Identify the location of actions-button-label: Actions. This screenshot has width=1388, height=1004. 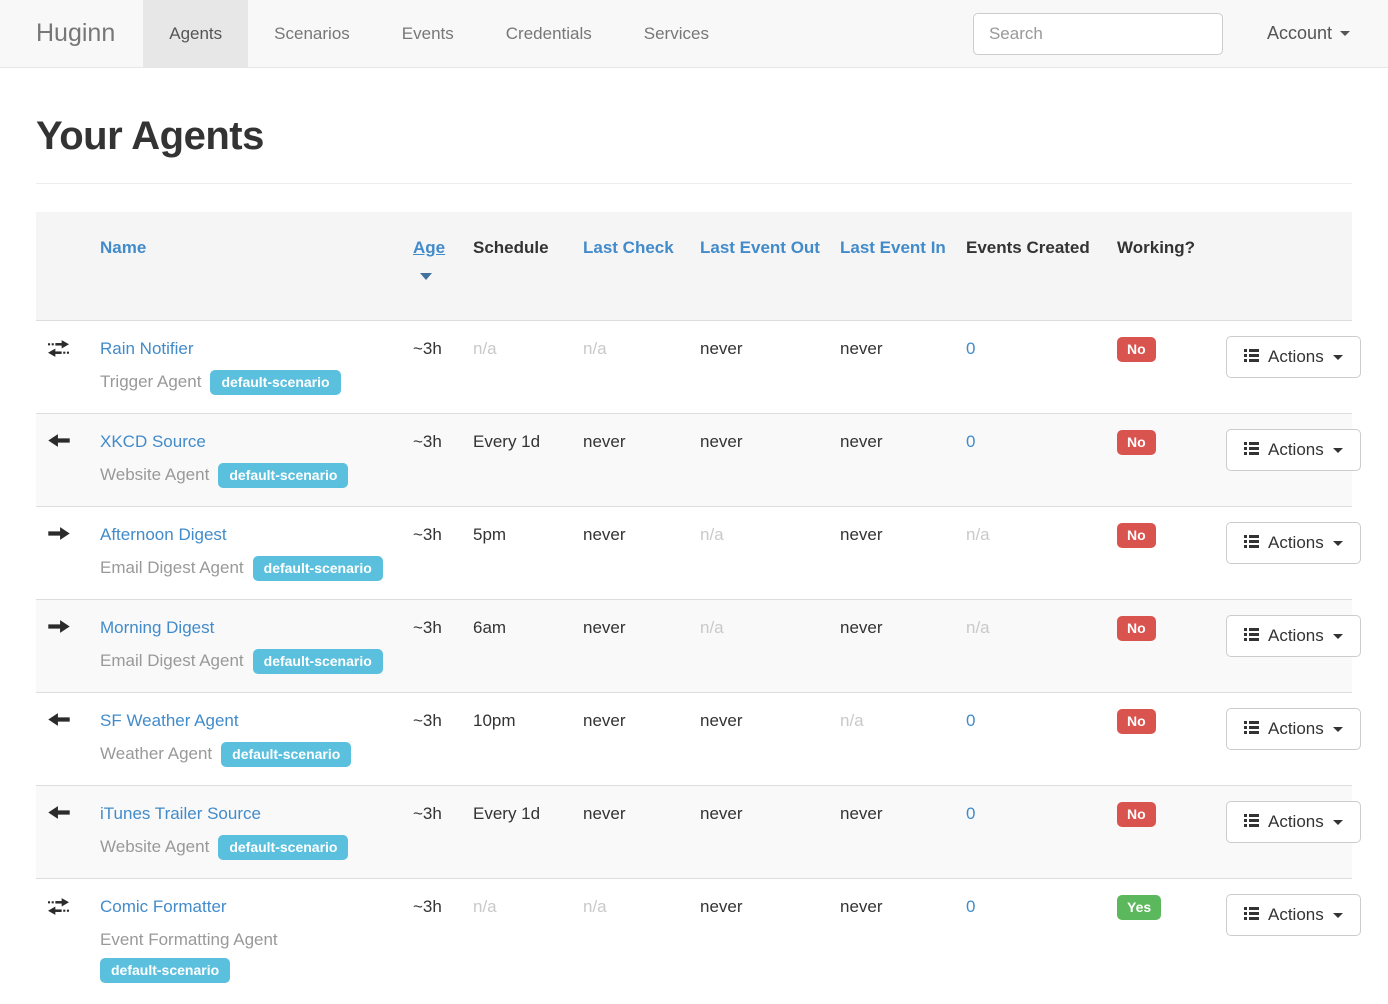
(1296, 914).